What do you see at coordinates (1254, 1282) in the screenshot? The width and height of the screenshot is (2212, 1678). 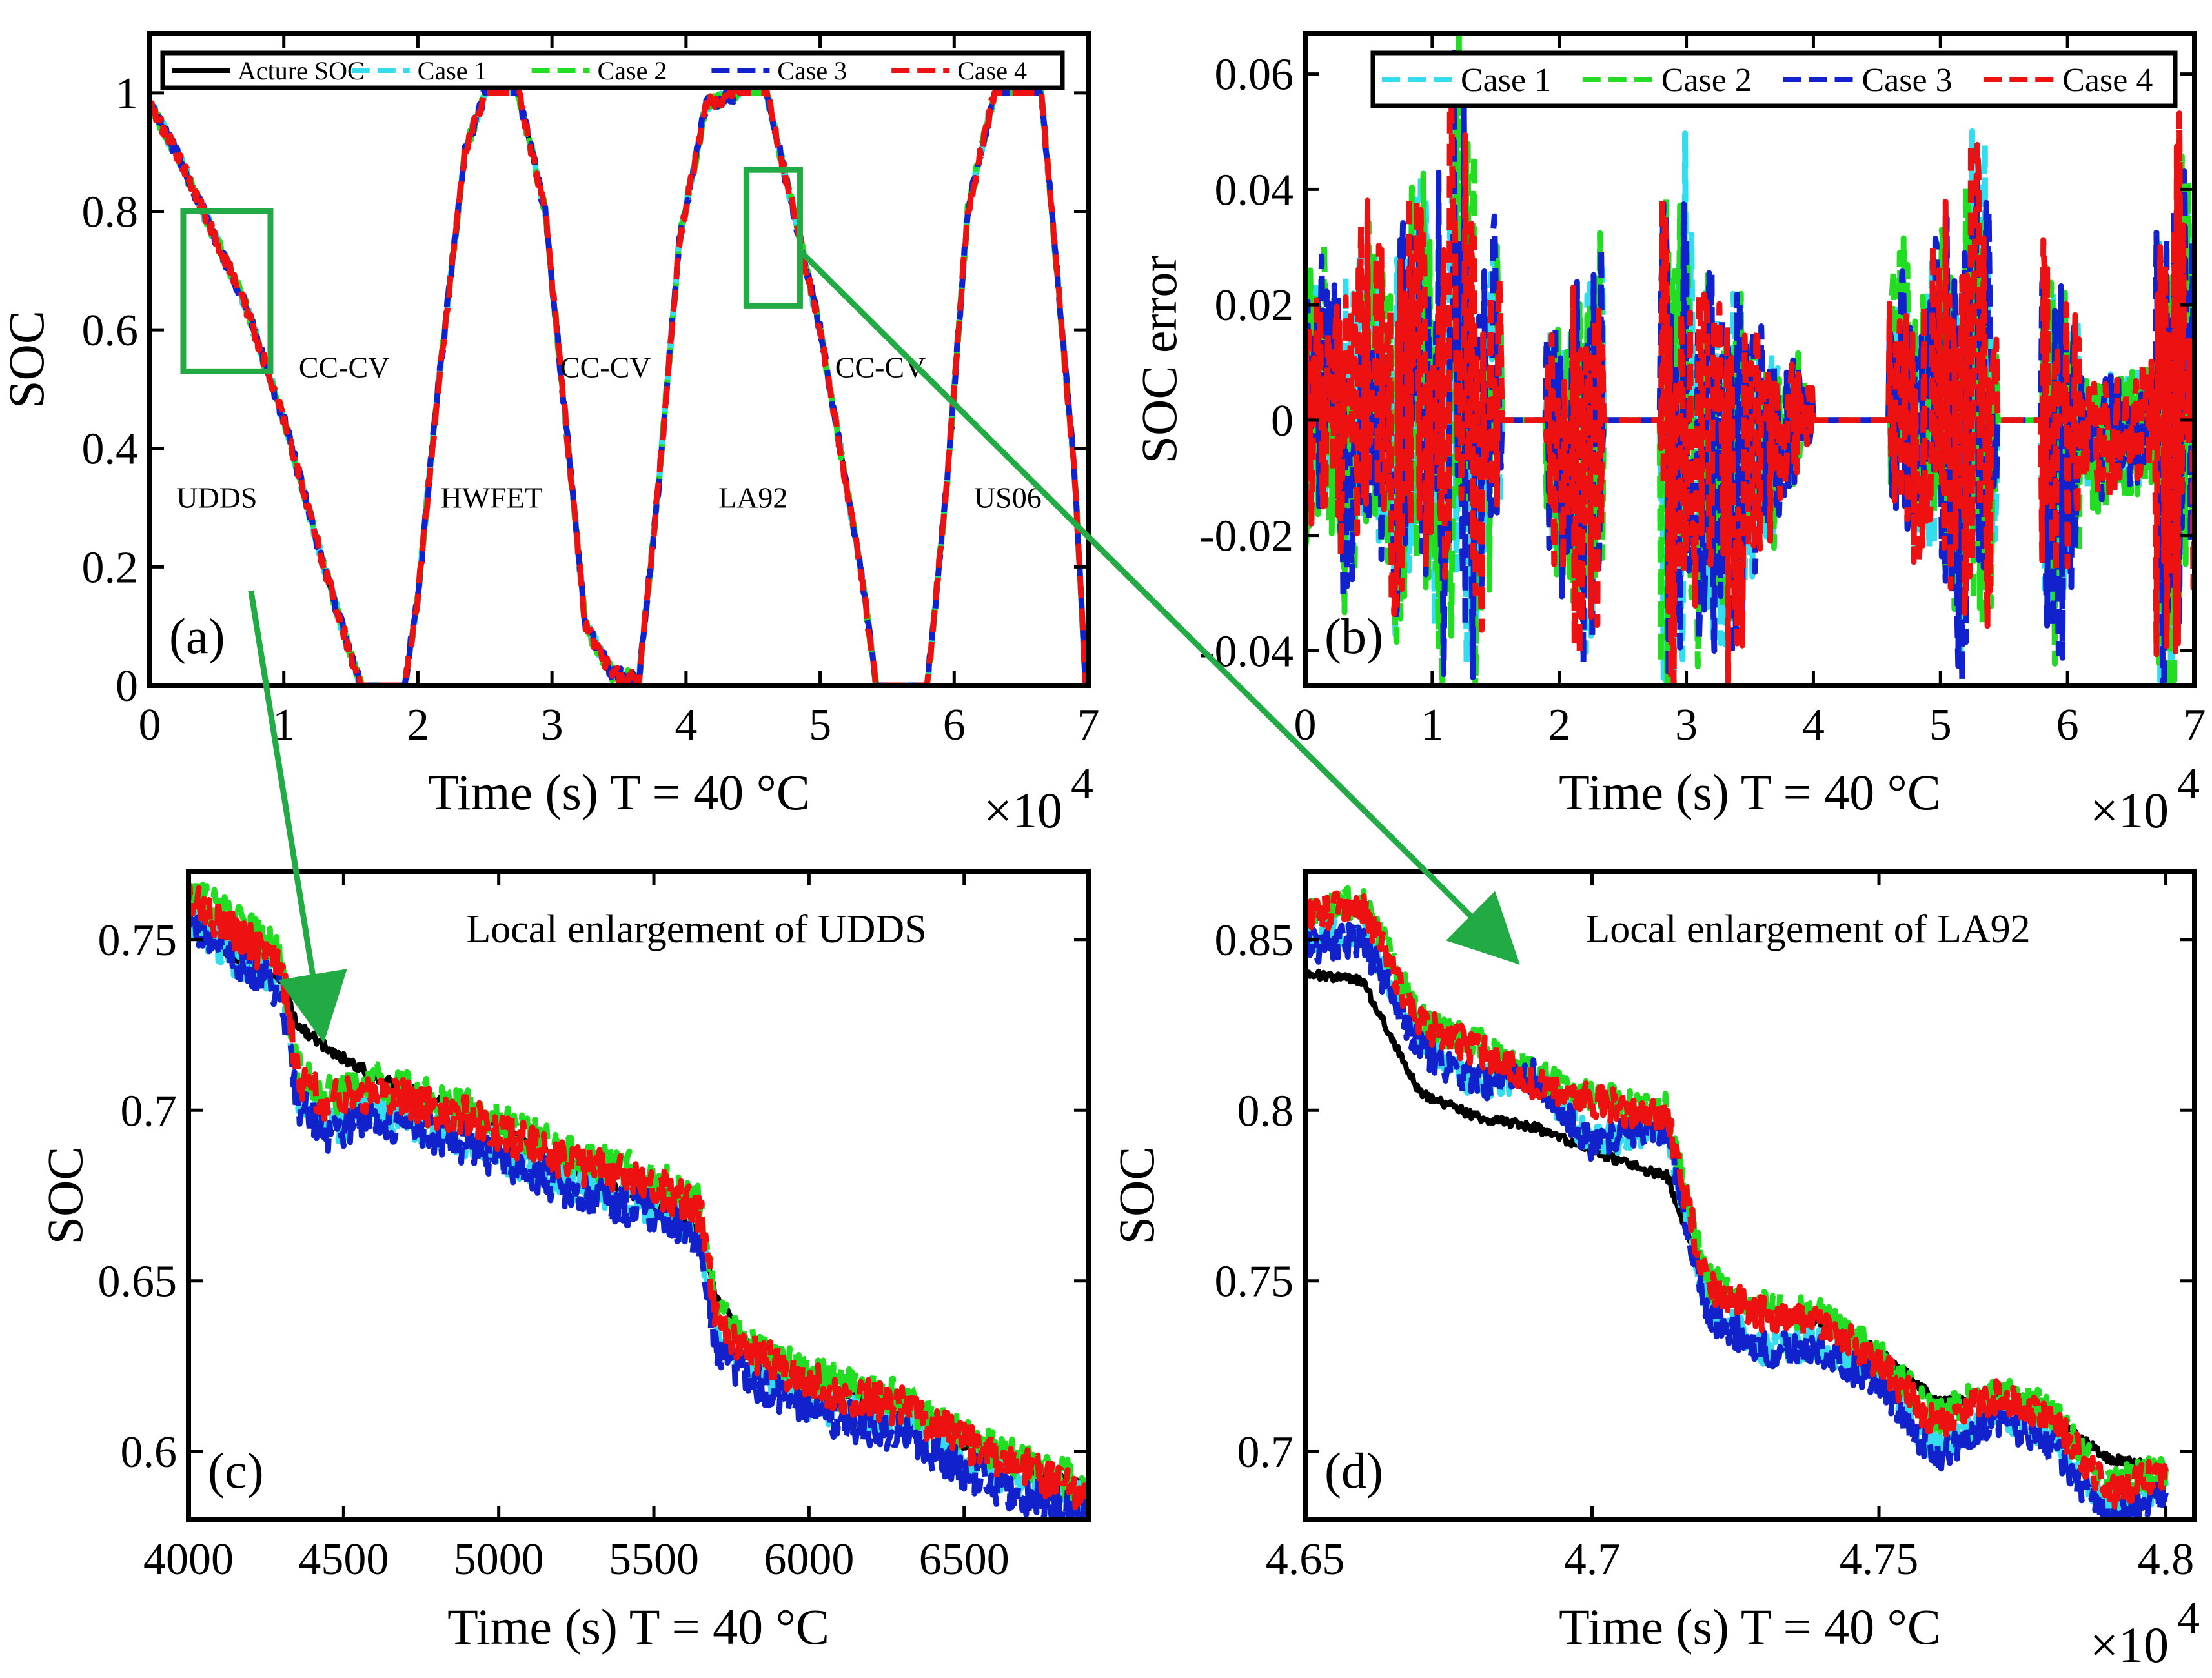 I see `y-tick-label: 0.75` at bounding box center [1254, 1282].